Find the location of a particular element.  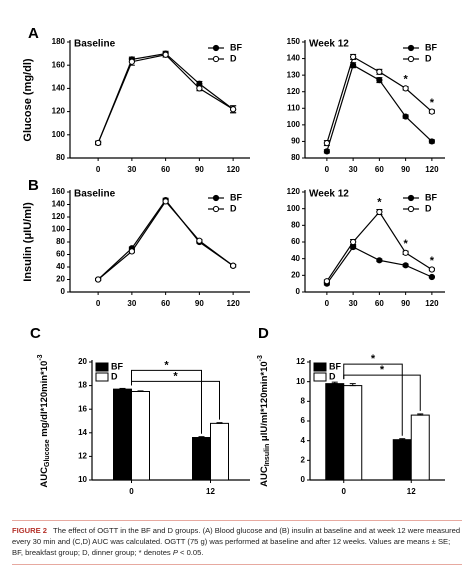

y-tick-label: 8 is located at coordinates (303, 400).